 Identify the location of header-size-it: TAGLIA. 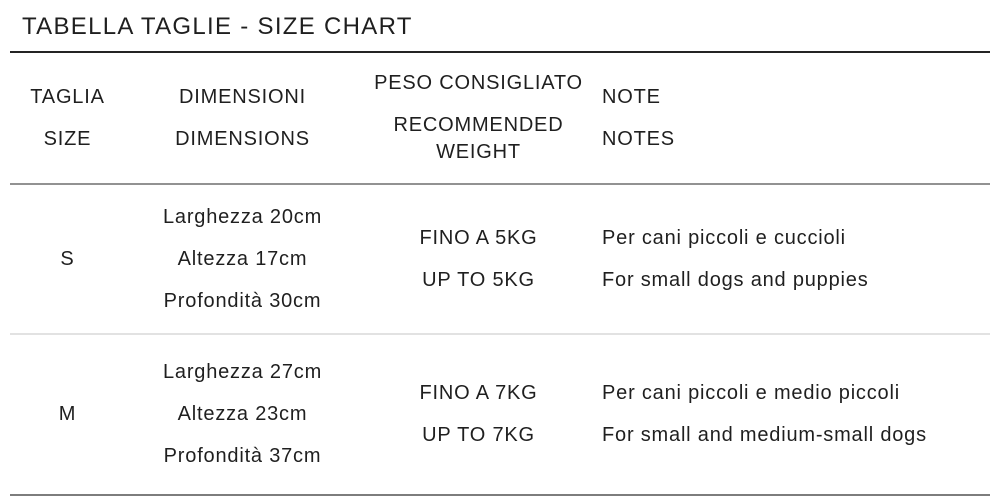
(67, 96).